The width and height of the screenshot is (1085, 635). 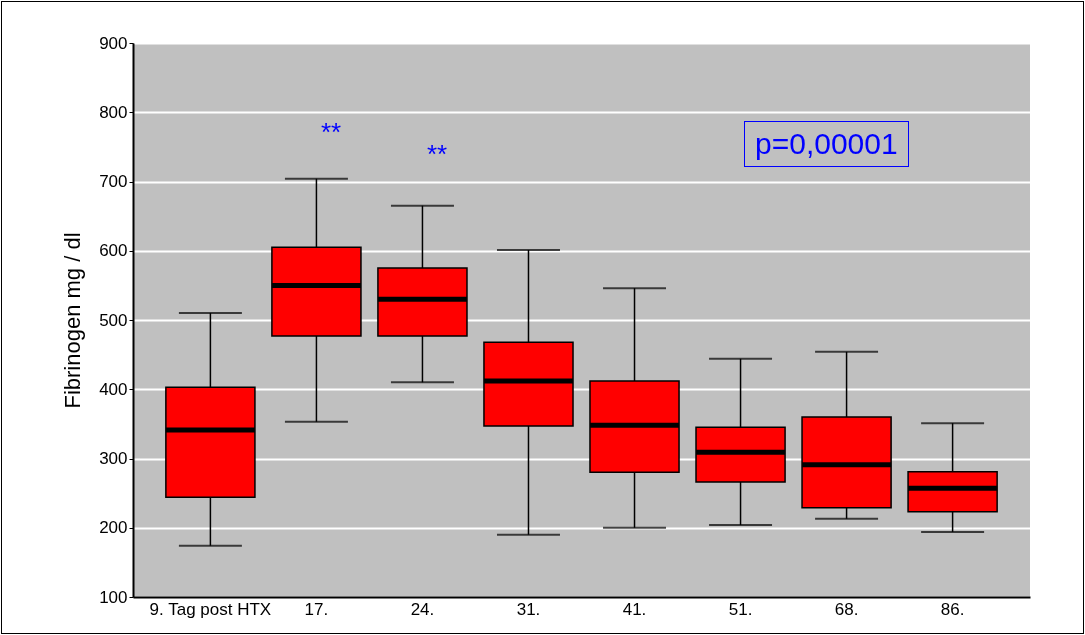 What do you see at coordinates (113, 251) in the screenshot?
I see `y-tick-label: 600` at bounding box center [113, 251].